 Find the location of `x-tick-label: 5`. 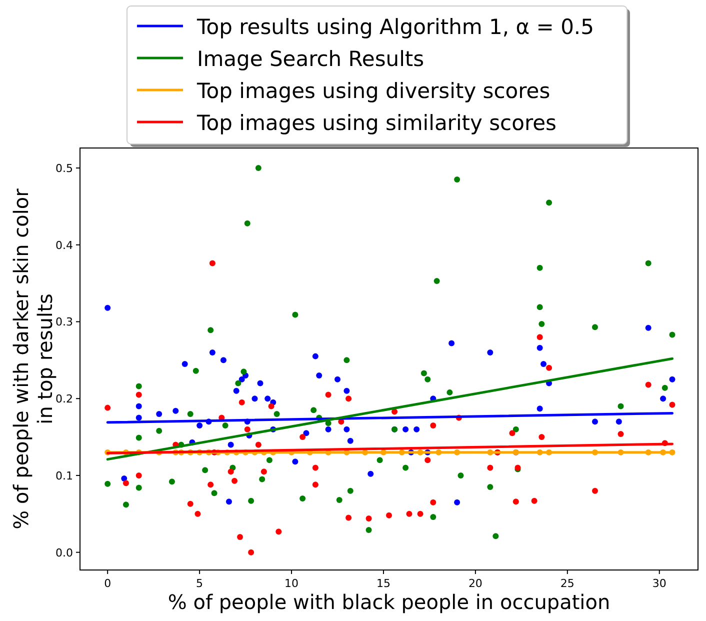

x-tick-label: 5 is located at coordinates (200, 583).